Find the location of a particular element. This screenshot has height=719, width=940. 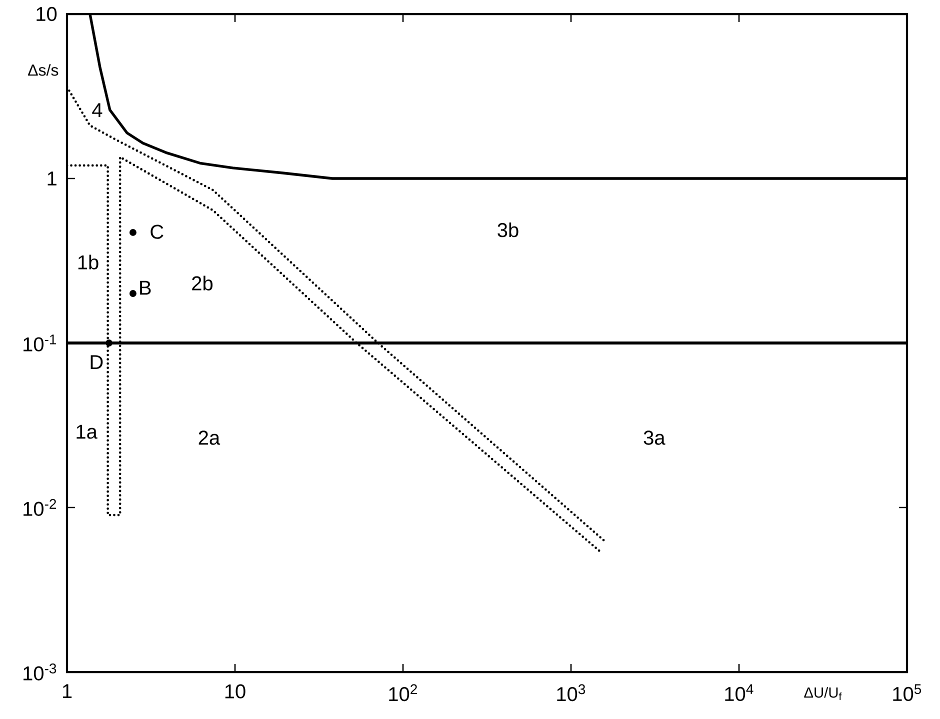

x-tick-label: 10$^{2}$ is located at coordinates (403, 693).